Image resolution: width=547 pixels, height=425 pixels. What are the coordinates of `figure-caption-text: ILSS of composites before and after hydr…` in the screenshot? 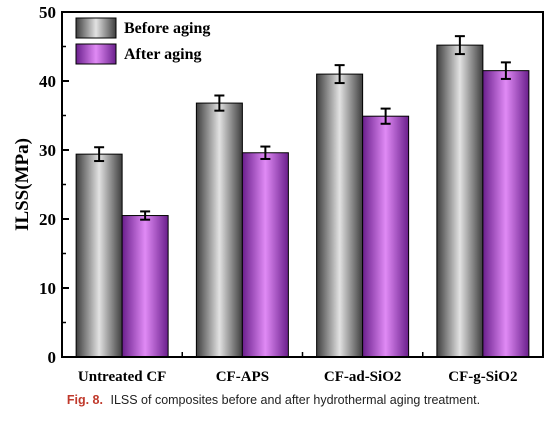 It's located at (295, 400).